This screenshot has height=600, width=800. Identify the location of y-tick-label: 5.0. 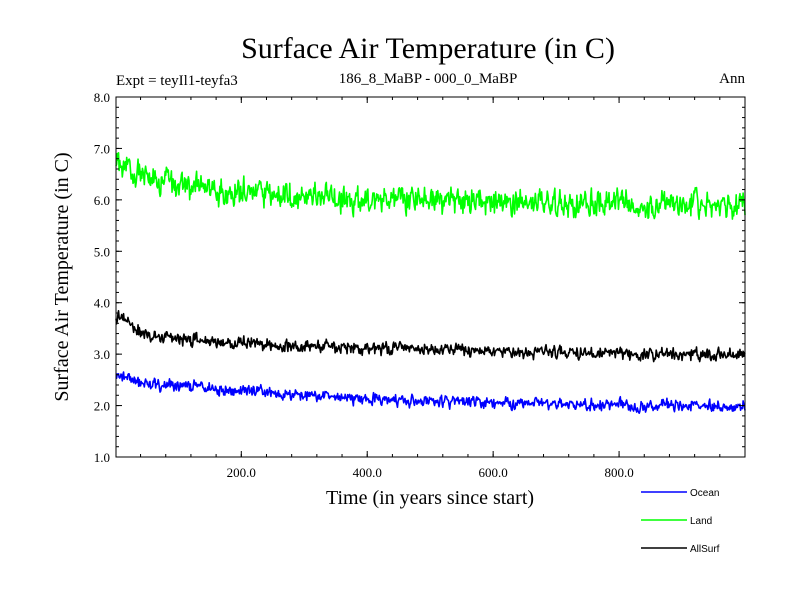
(102, 251).